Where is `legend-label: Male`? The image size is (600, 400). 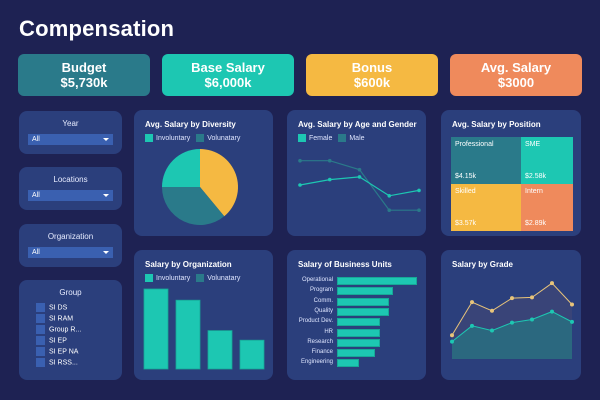 legend-label: Male is located at coordinates (357, 138).